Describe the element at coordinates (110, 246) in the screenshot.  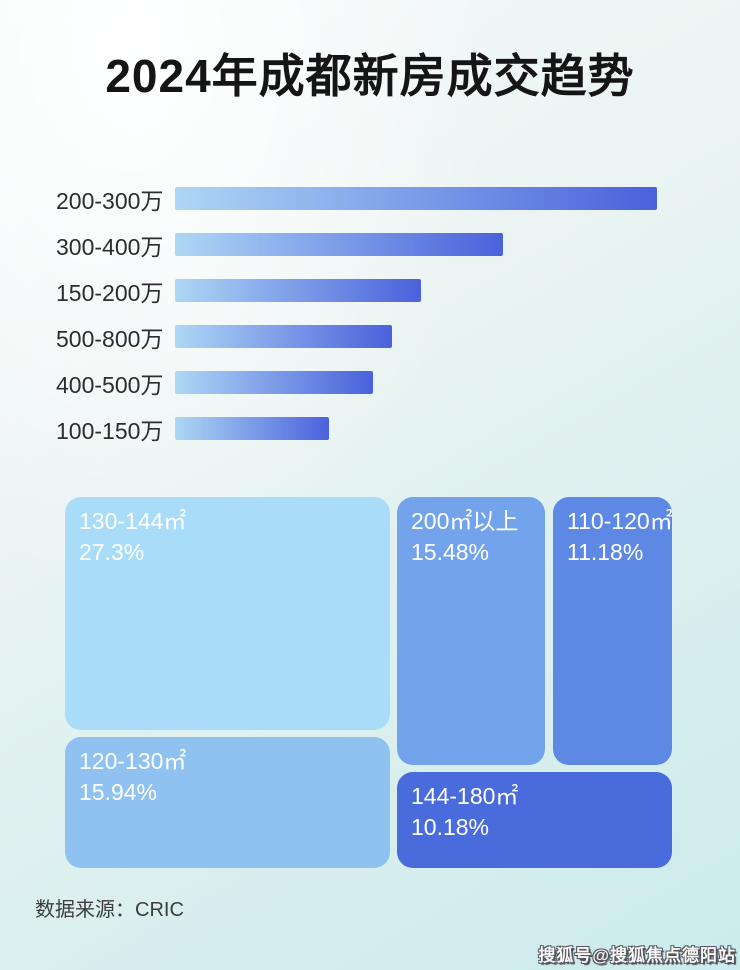
I see `bar-category-label: 300-400万` at that location.